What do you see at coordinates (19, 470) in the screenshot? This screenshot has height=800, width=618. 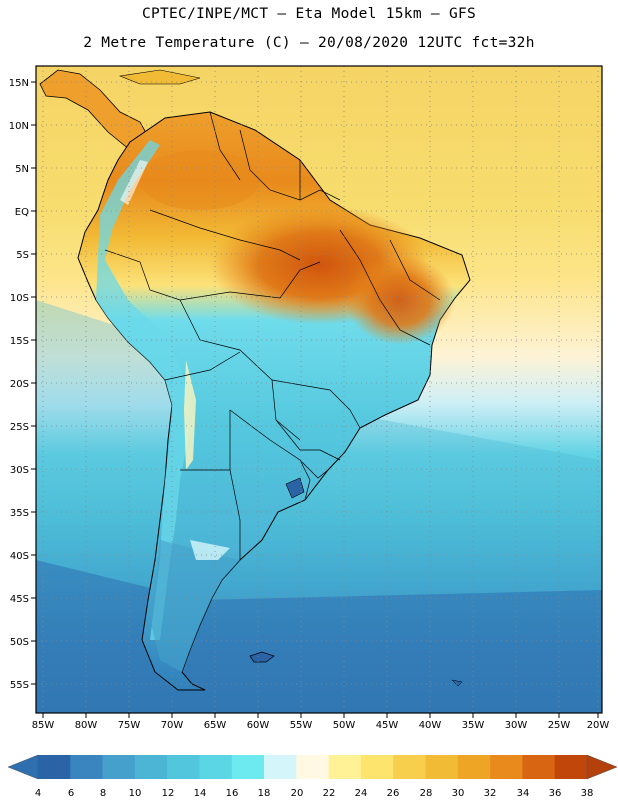 I see `lat-label: 30S` at bounding box center [19, 470].